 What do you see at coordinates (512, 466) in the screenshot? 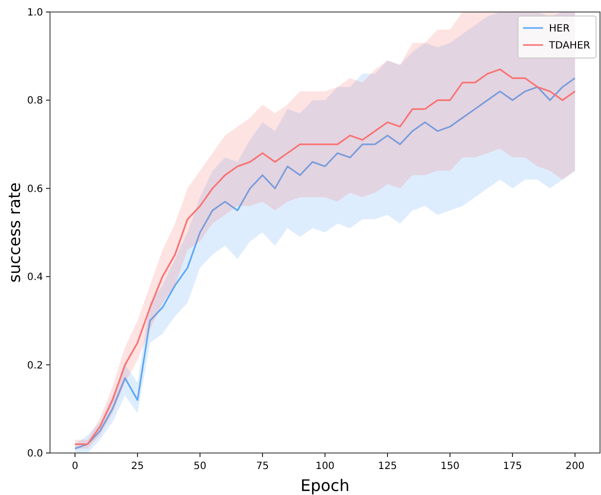
I see `x-tick-label: 175` at bounding box center [512, 466].